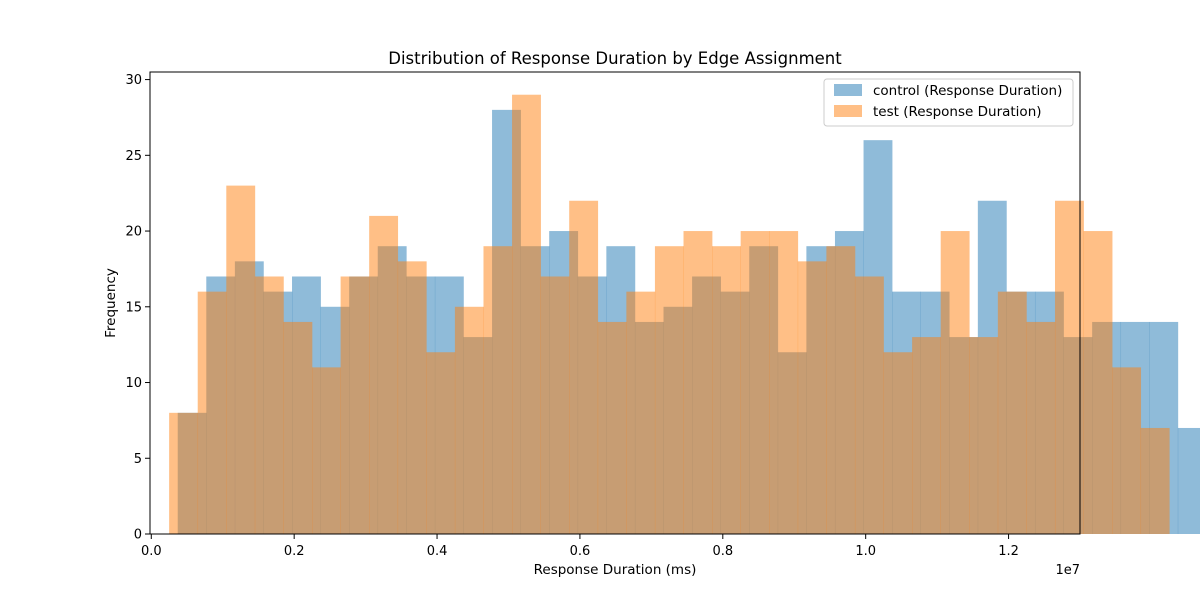  Describe the element at coordinates (967, 91) in the screenshot. I see `legend-label-control: control (Response Duration)` at that location.